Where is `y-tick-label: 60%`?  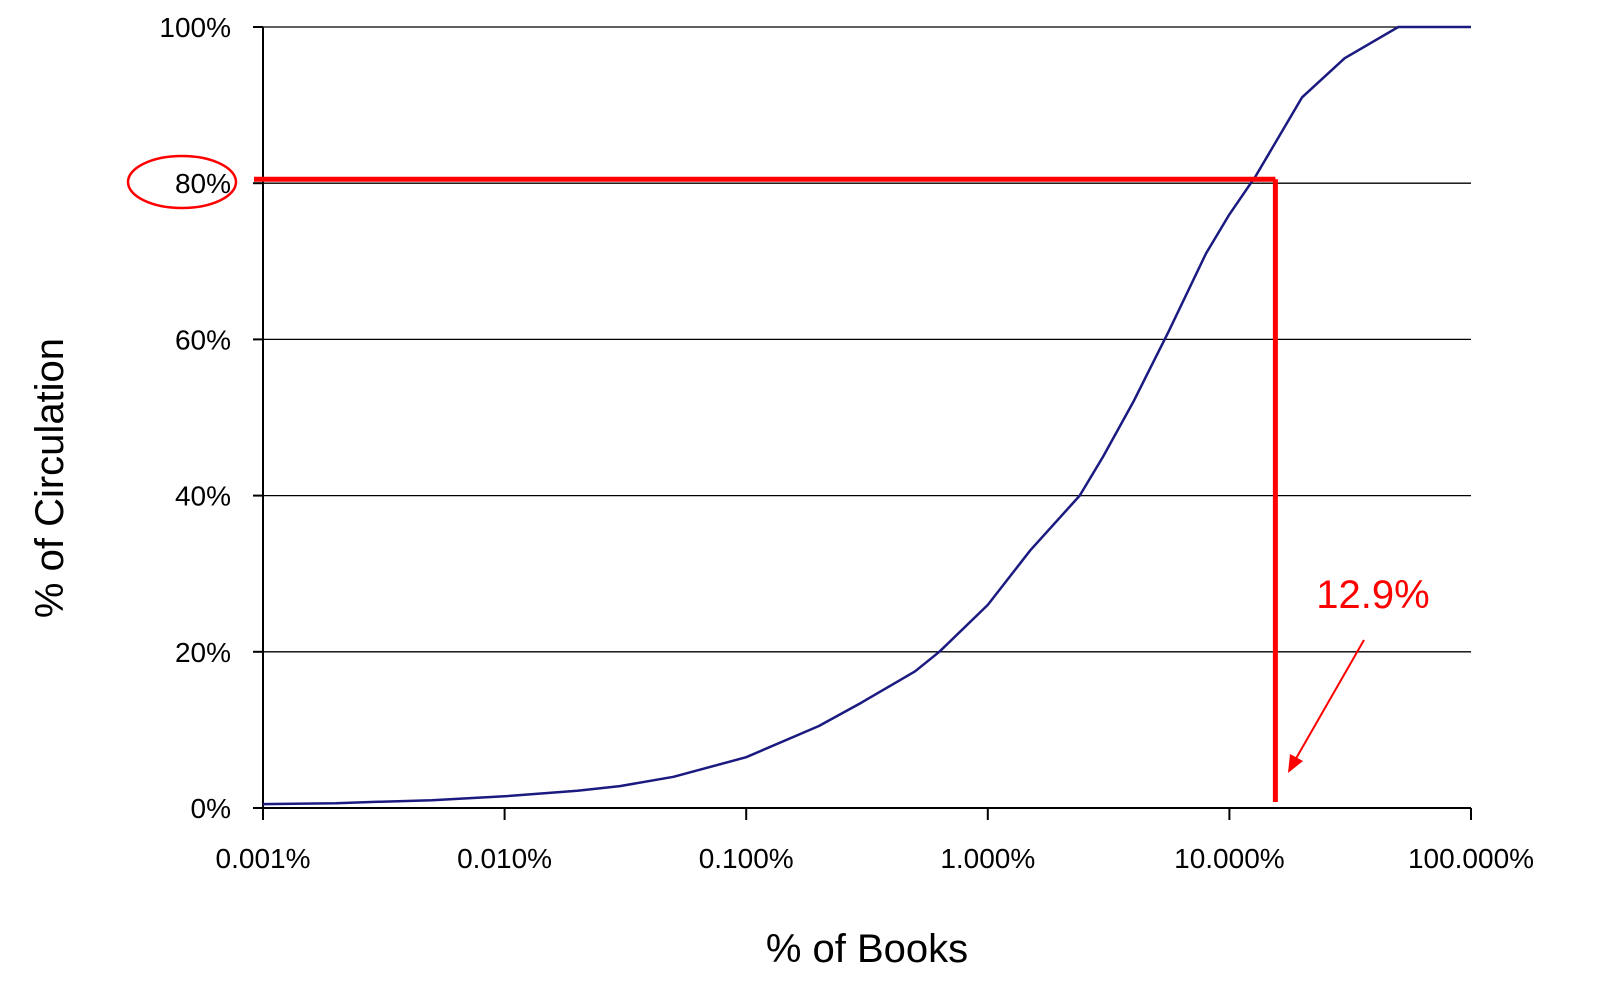 y-tick-label: 60% is located at coordinates (203, 339).